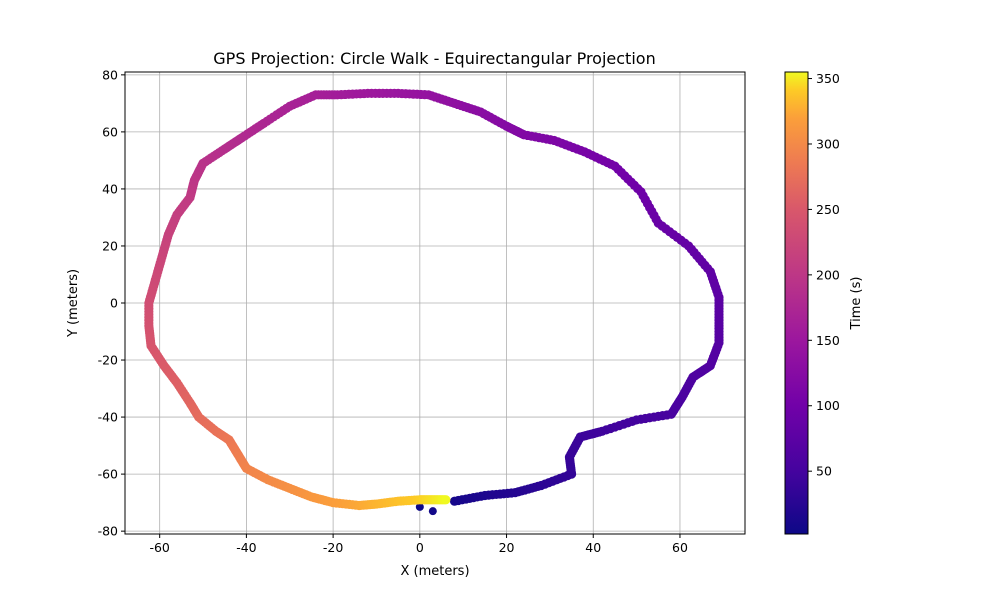 This screenshot has height=600, width=1000. What do you see at coordinates (246, 547) in the screenshot?
I see `x-tick-label: -40` at bounding box center [246, 547].